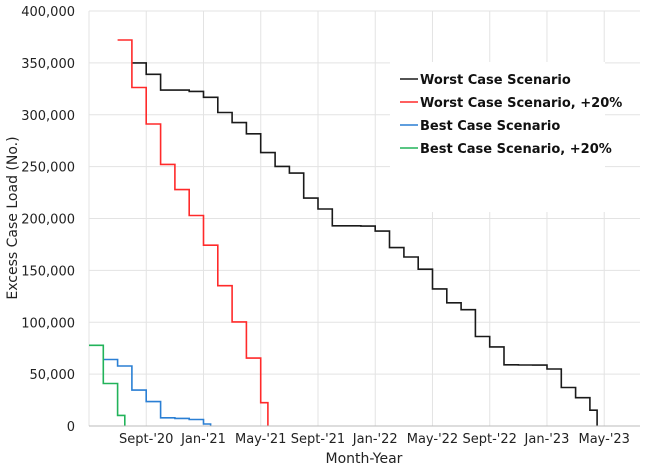 The height and width of the screenshot is (467, 650). What do you see at coordinates (71, 427) in the screenshot?
I see `y-tick-label: 0` at bounding box center [71, 427].